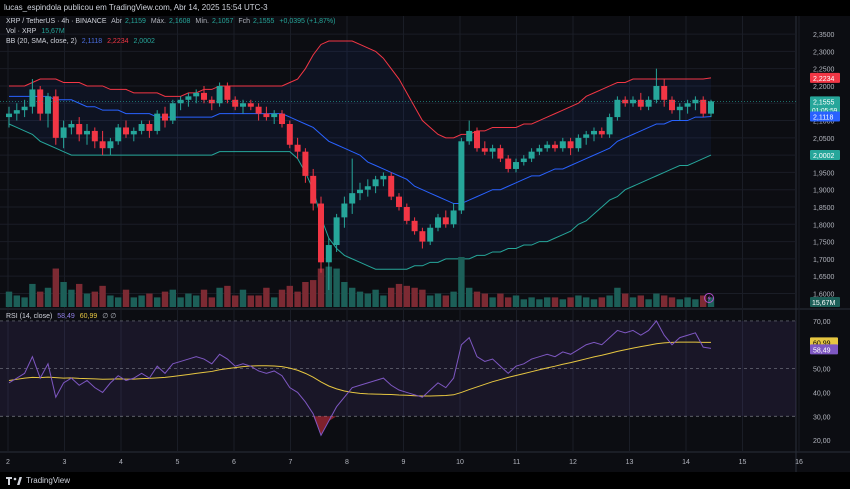 This screenshot has height=489, width=850. I want to click on price-tick-label: 2,3000, so click(824, 52).